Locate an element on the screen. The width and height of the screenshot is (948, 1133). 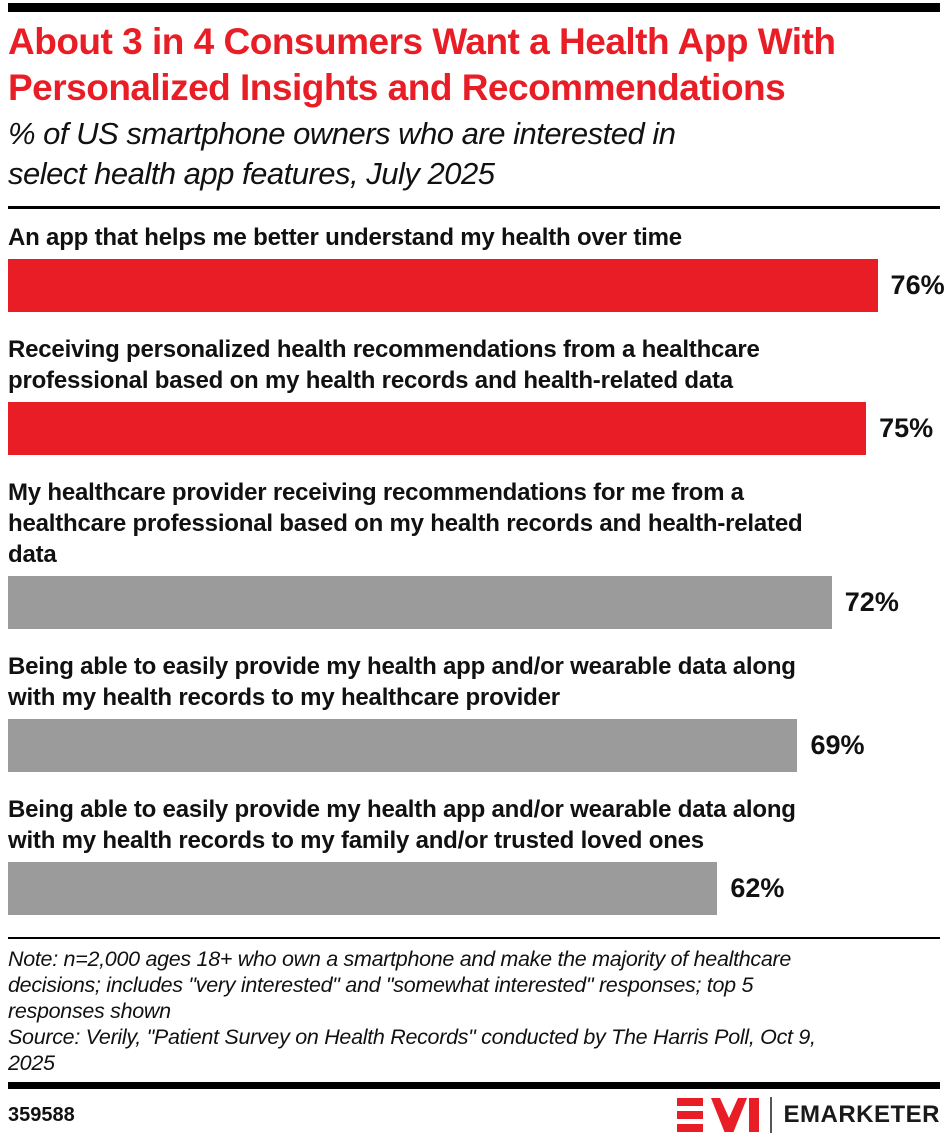
bar-row: 69% is located at coordinates (474, 745).